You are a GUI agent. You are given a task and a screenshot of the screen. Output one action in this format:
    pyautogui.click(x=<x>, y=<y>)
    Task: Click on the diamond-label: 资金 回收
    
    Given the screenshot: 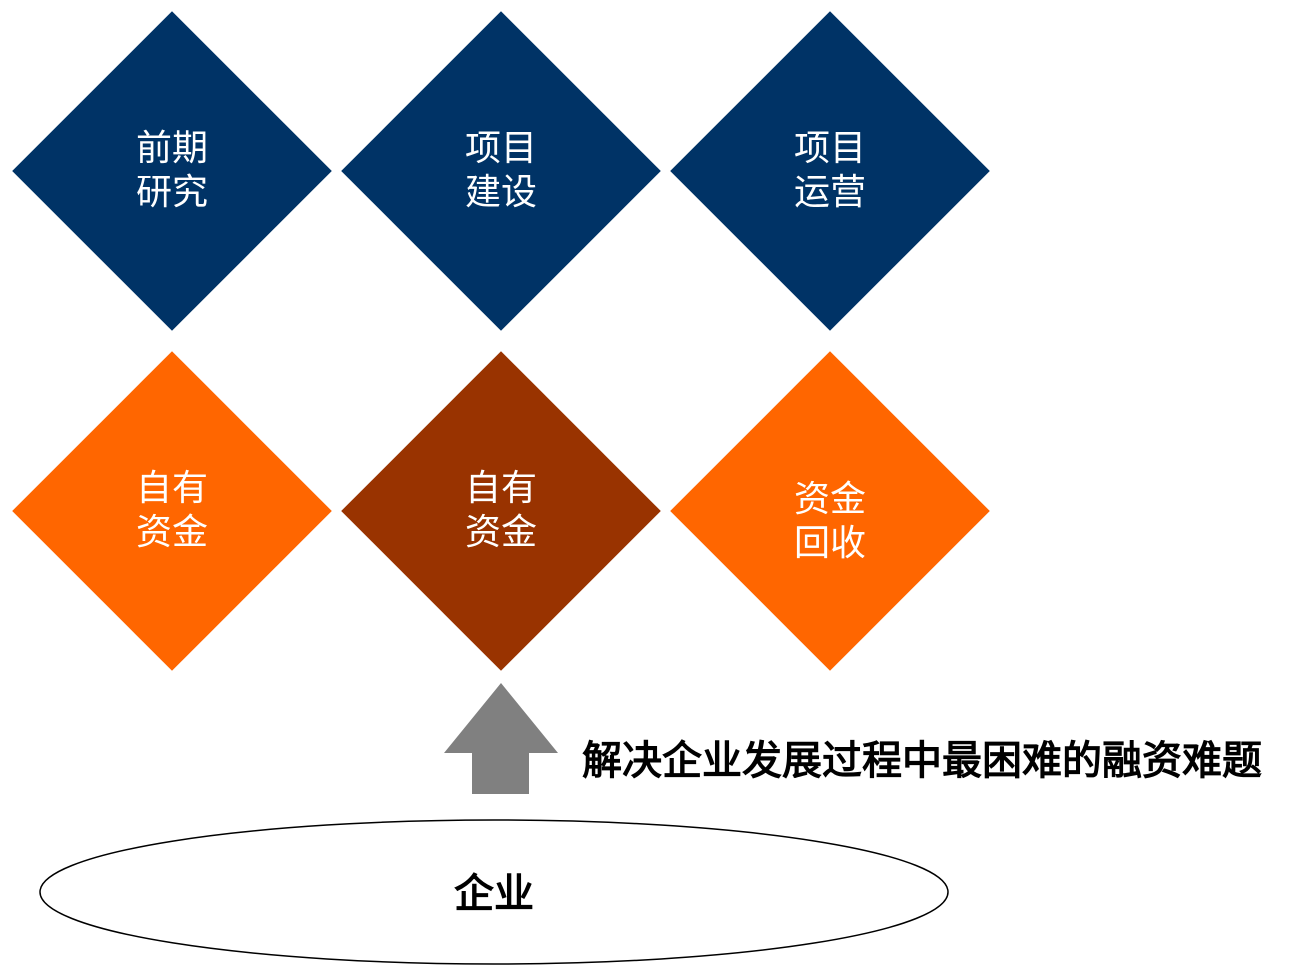 What is the action you would take?
    pyautogui.click(x=830, y=511)
    